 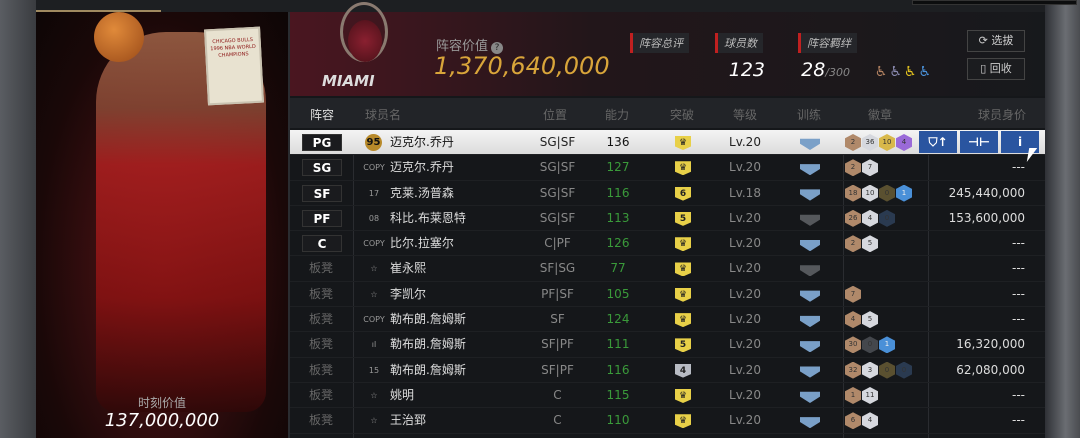 I want to click on player-position: C|PF, so click(x=557, y=243).